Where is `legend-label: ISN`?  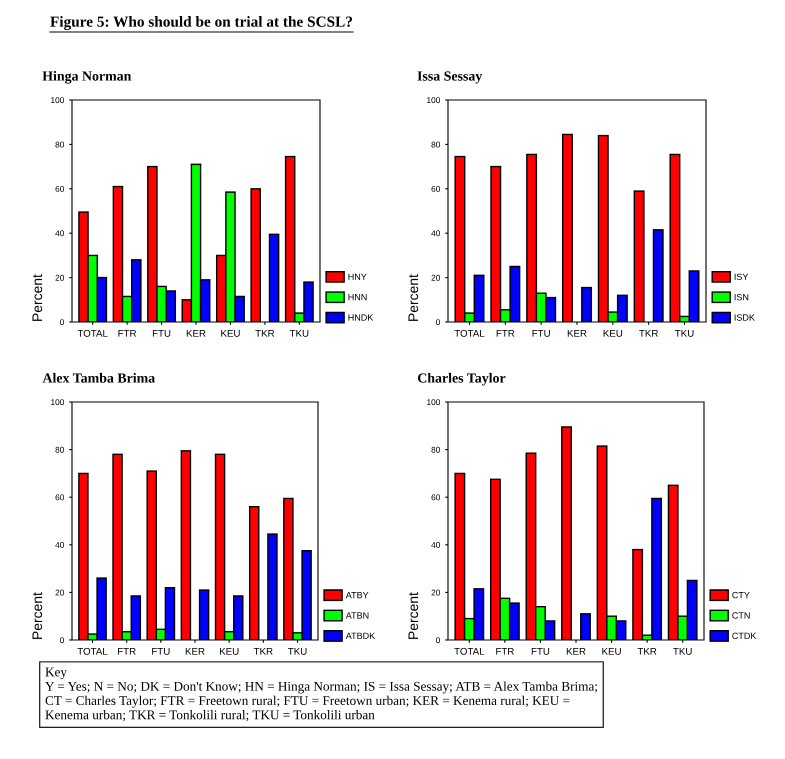
legend-label: ISN is located at coordinates (741, 297).